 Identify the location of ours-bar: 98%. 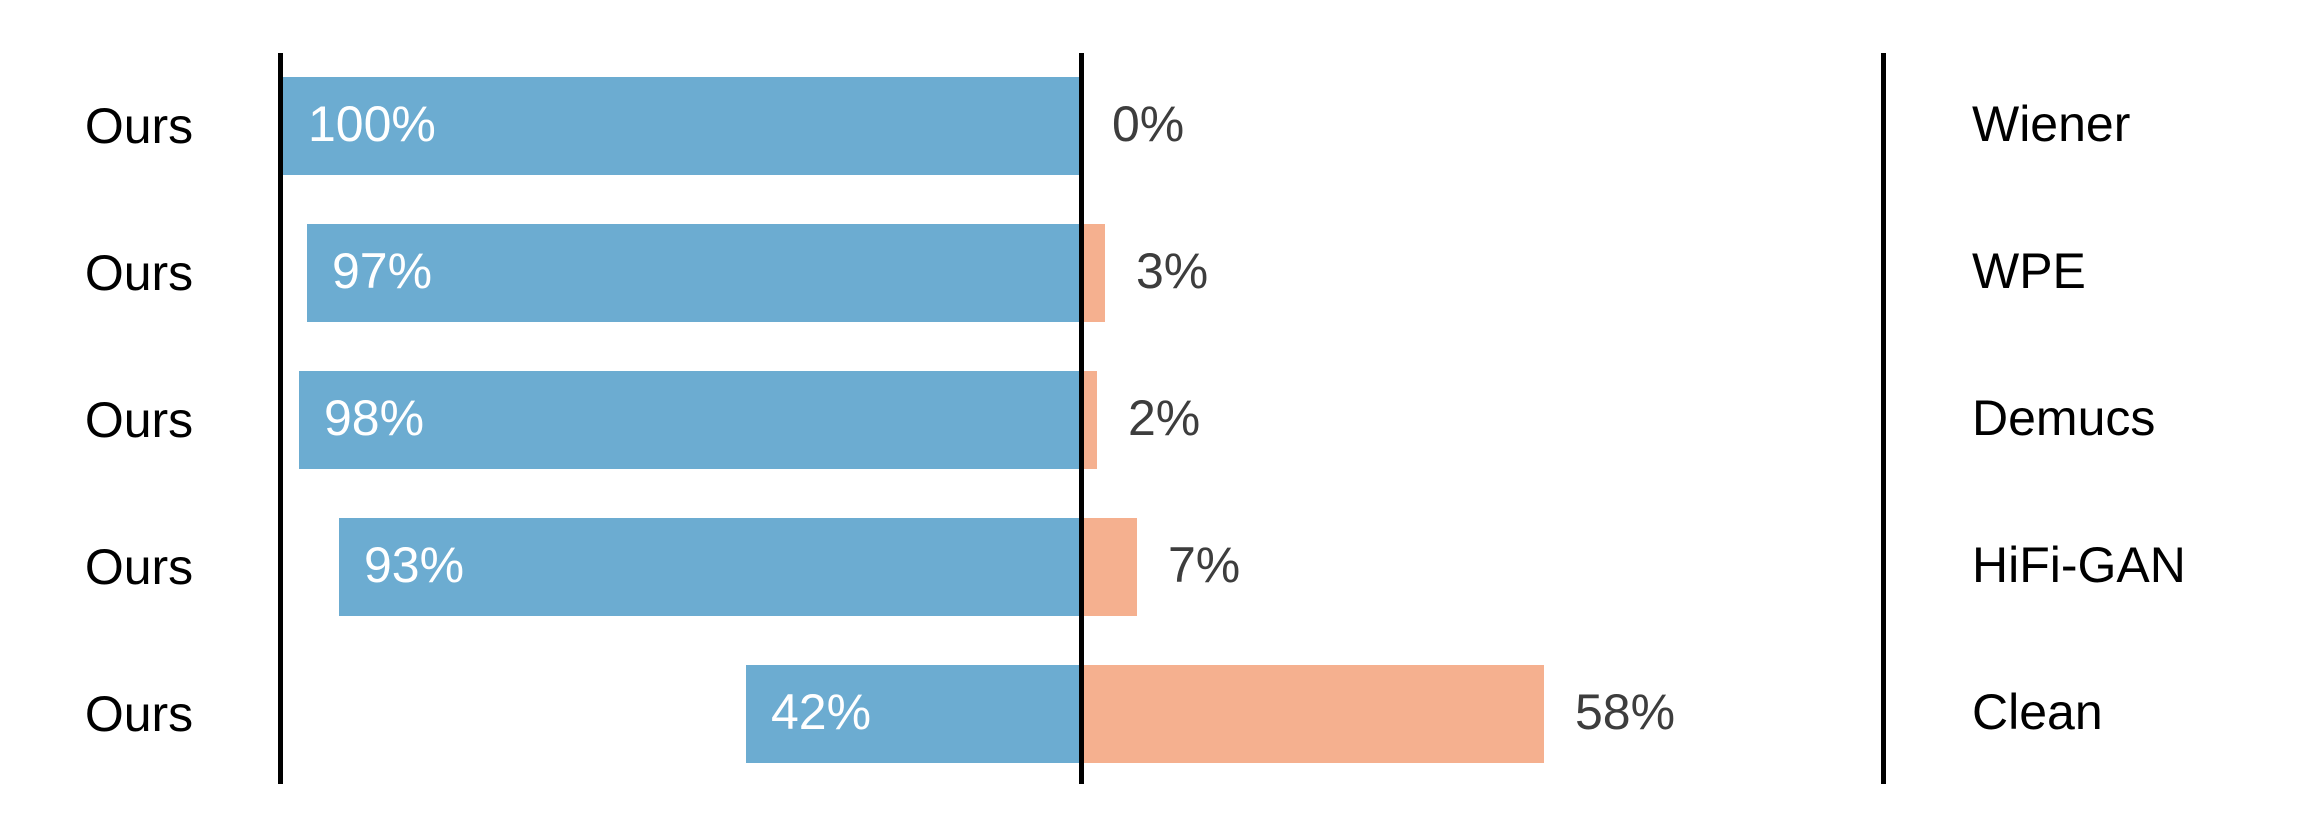
(690, 420).